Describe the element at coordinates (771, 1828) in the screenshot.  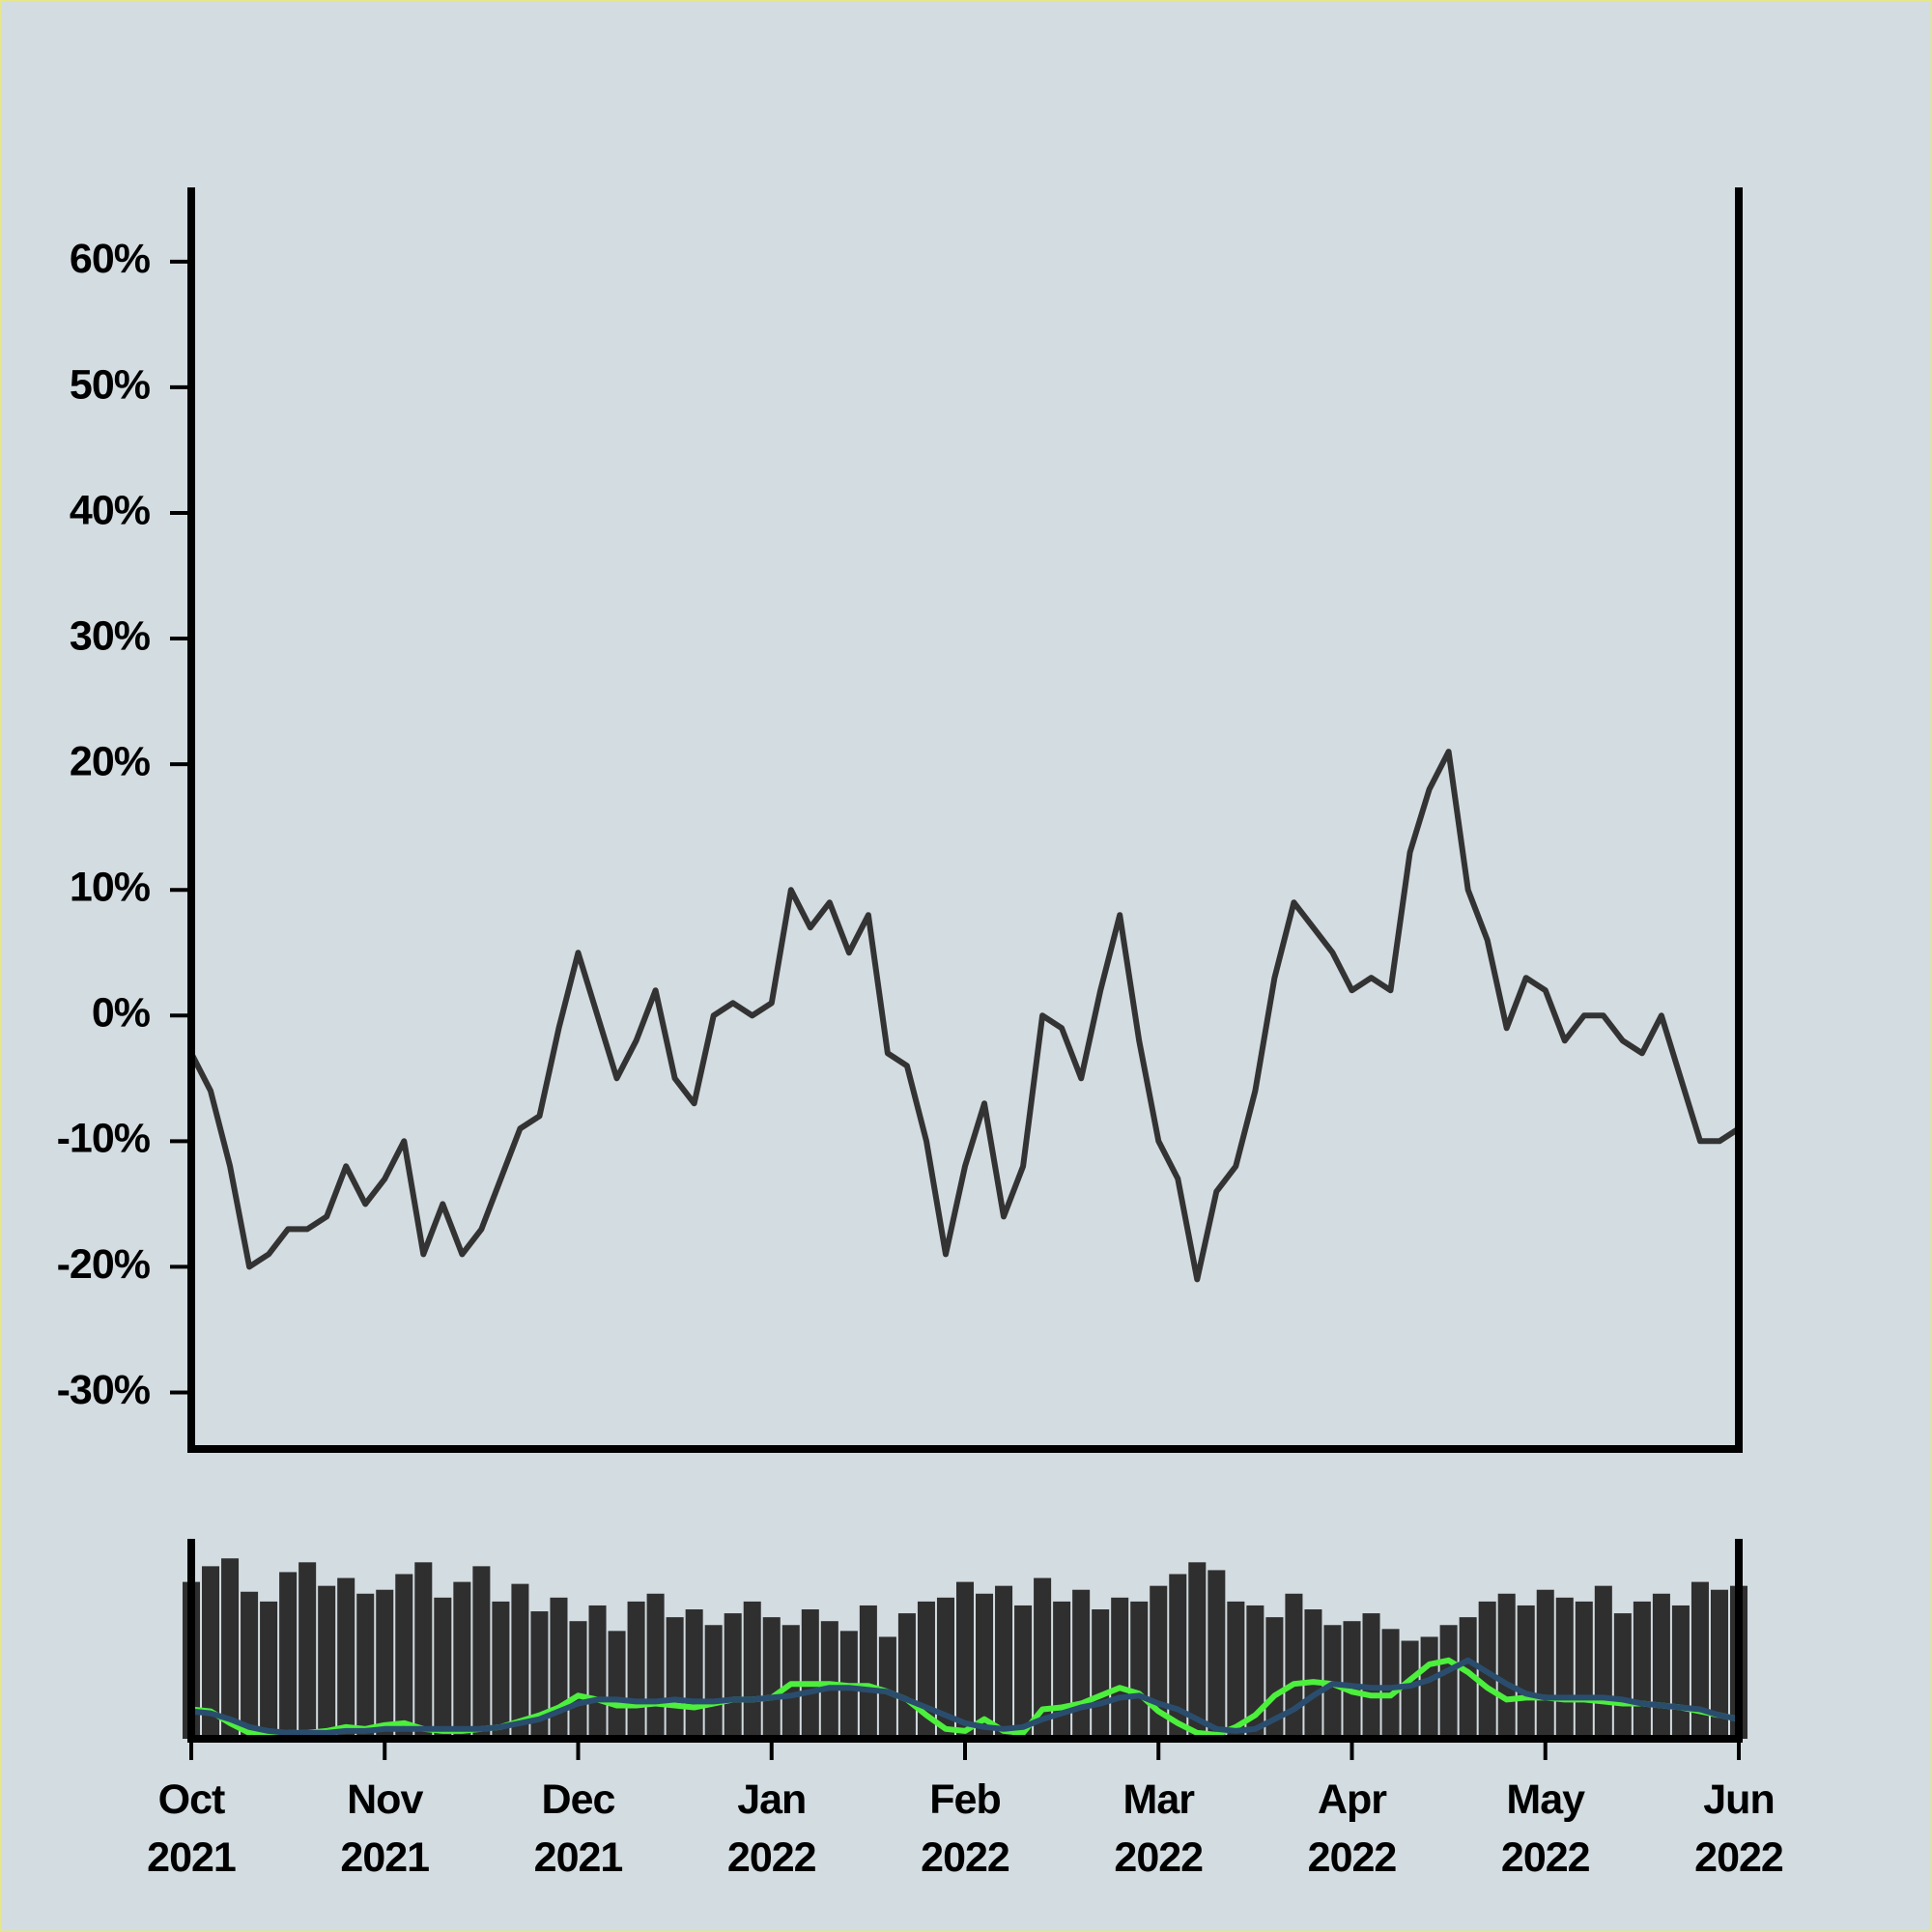
I see `x-tick-label: Jan 2022` at that location.